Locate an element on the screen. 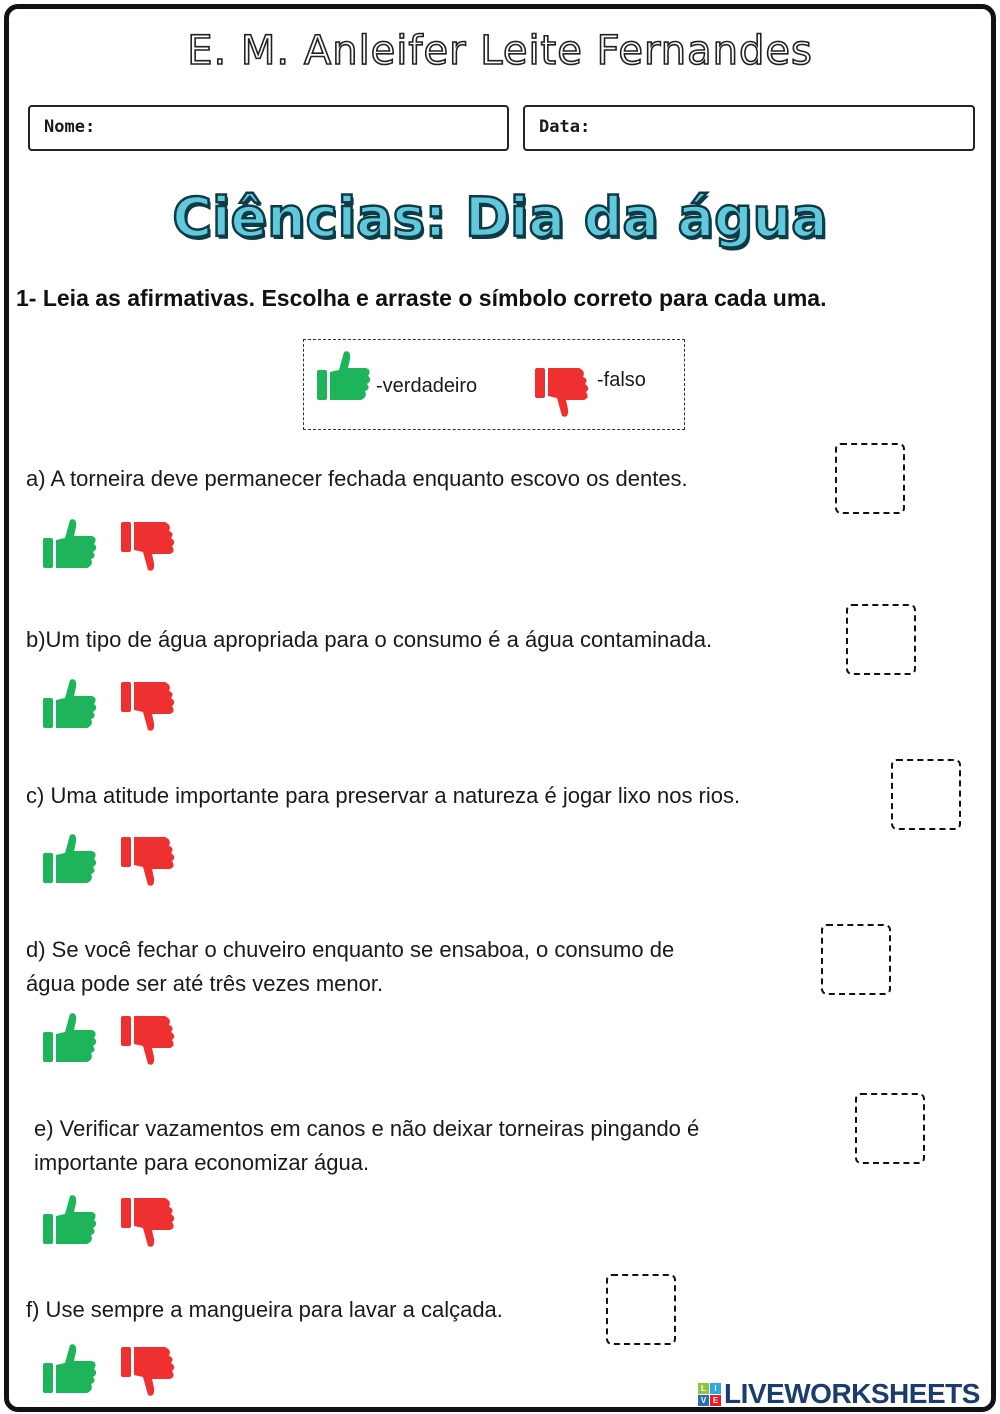  drop-box-c is located at coordinates (926, 794).